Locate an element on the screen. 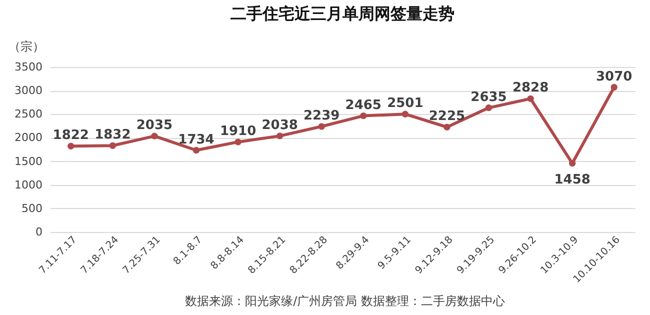 This screenshot has width=650, height=315. data-label: 3070 is located at coordinates (614, 76).